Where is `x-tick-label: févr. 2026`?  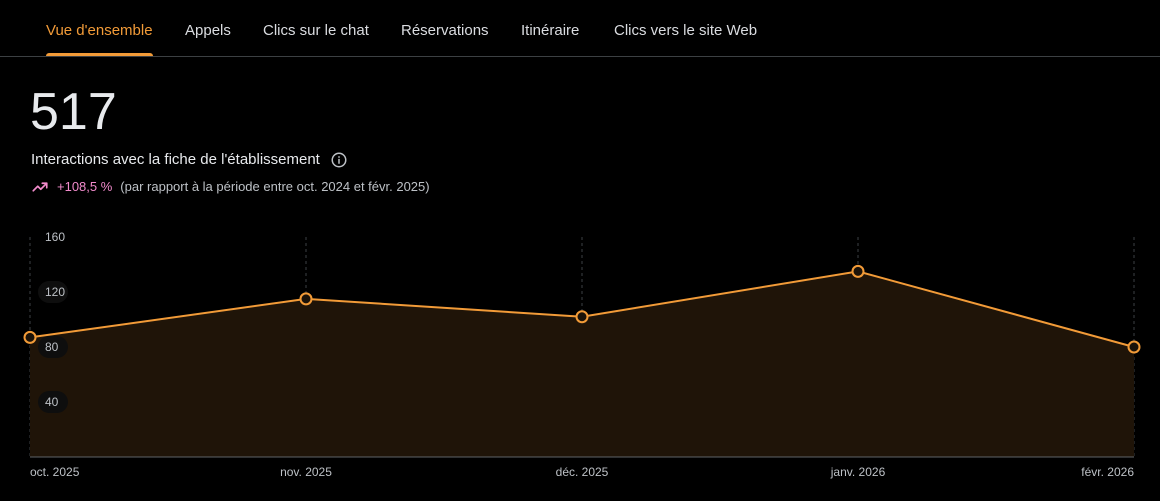 x-tick-label: févr. 2026 is located at coordinates (1107, 472).